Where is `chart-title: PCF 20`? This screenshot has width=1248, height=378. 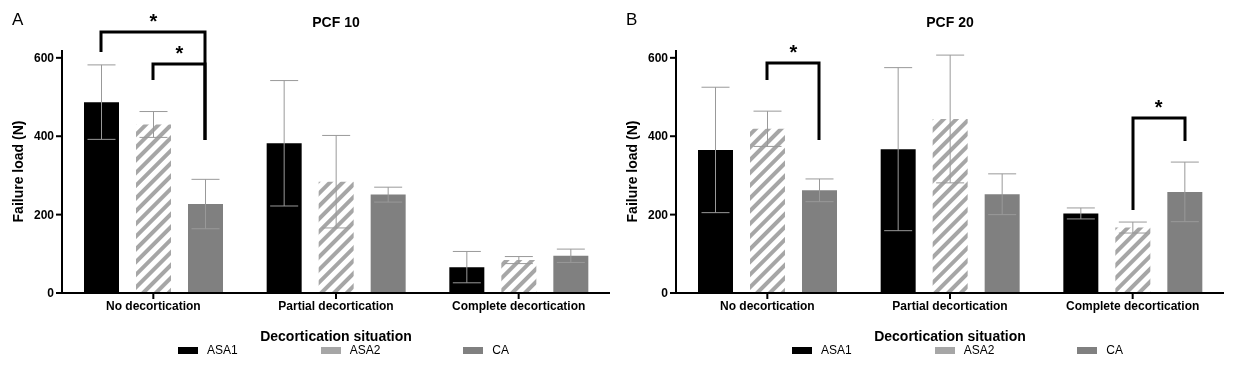 chart-title: PCF 20 is located at coordinates (950, 22).